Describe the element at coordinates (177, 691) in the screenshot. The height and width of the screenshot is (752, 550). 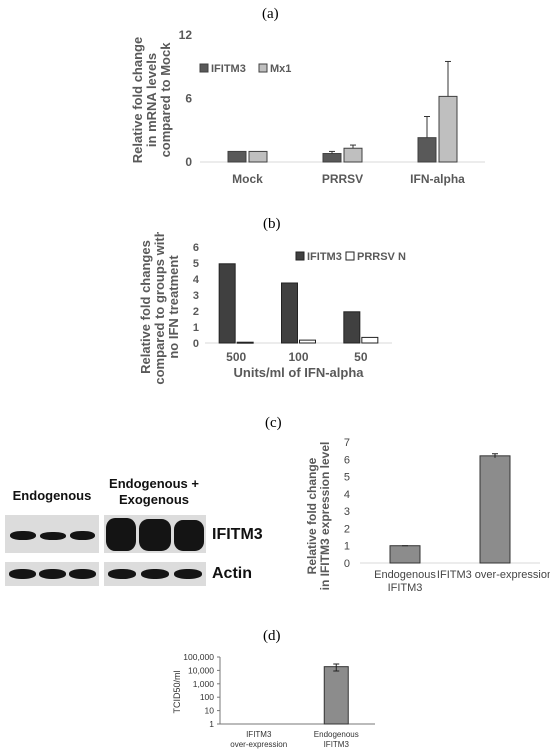
I see `y-axis-label: TCID50/ml` at that location.